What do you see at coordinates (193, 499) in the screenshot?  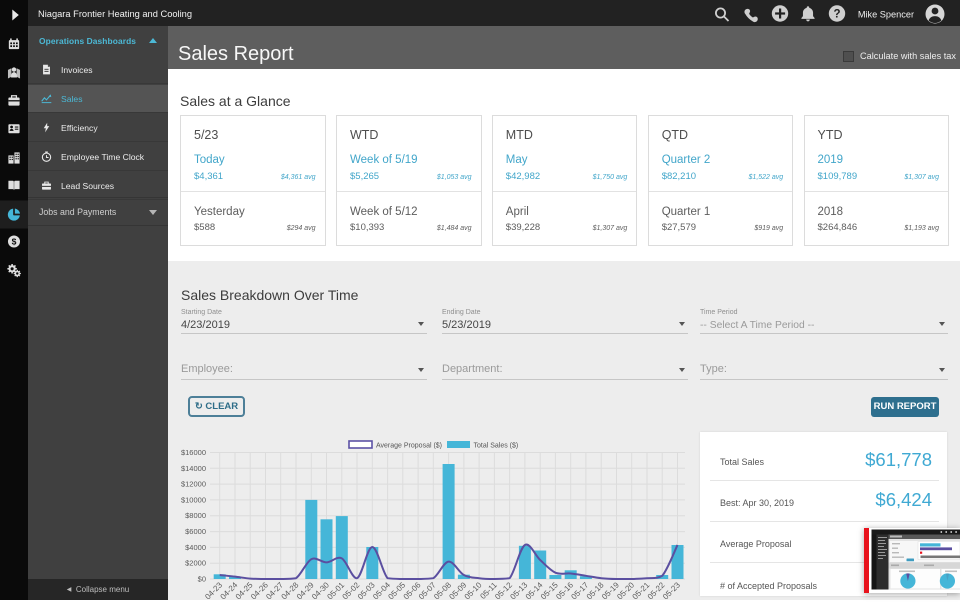 I see `svg-text: $10000` at bounding box center [193, 499].